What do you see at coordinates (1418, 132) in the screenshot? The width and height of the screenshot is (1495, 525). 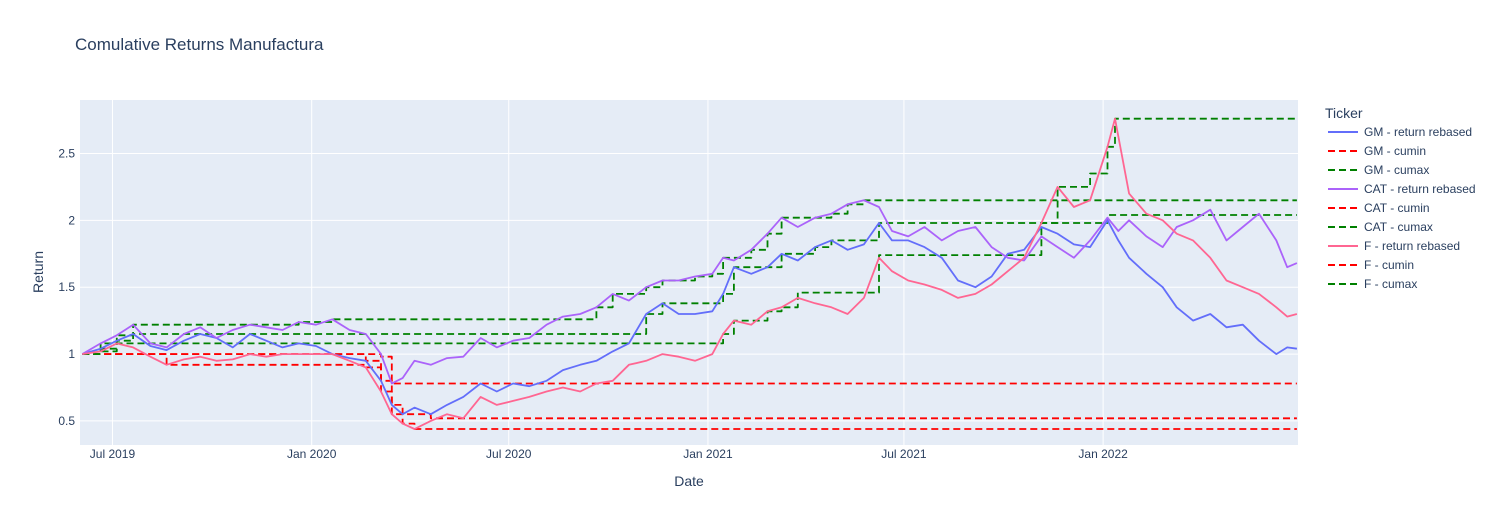 I see `legend-item-label: GM - return rebased` at bounding box center [1418, 132].